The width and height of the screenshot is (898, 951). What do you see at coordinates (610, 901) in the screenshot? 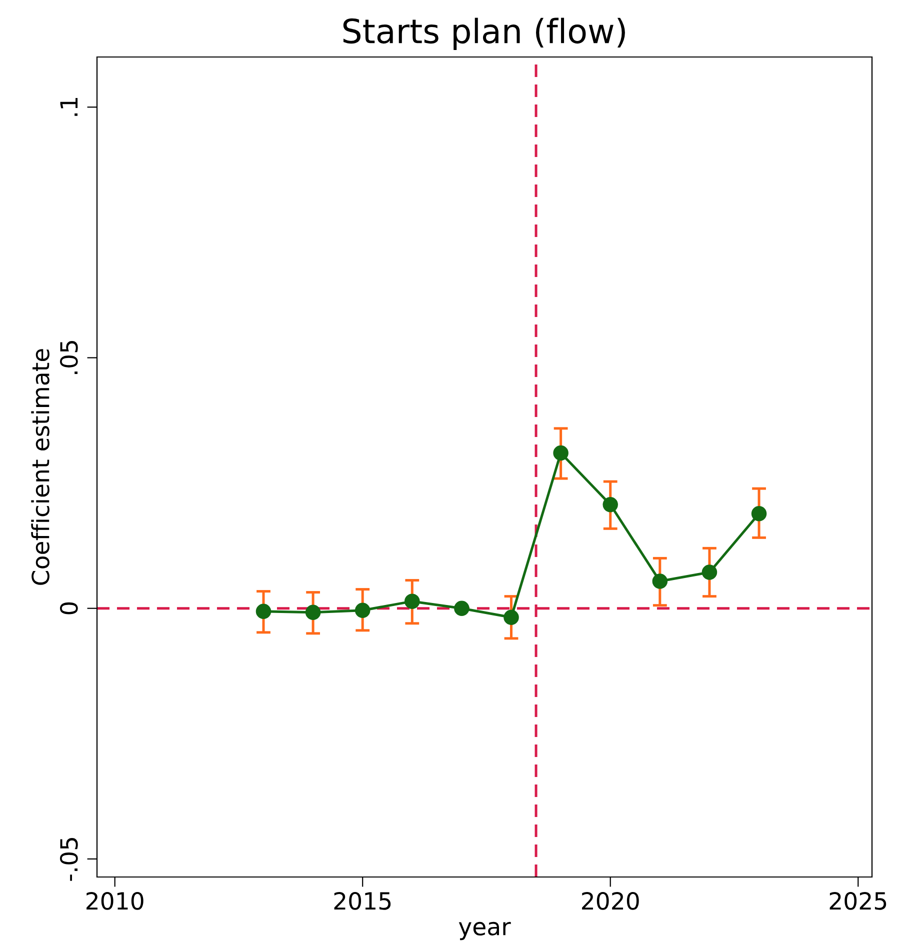
I see `x-tick-label: 2020` at bounding box center [610, 901].